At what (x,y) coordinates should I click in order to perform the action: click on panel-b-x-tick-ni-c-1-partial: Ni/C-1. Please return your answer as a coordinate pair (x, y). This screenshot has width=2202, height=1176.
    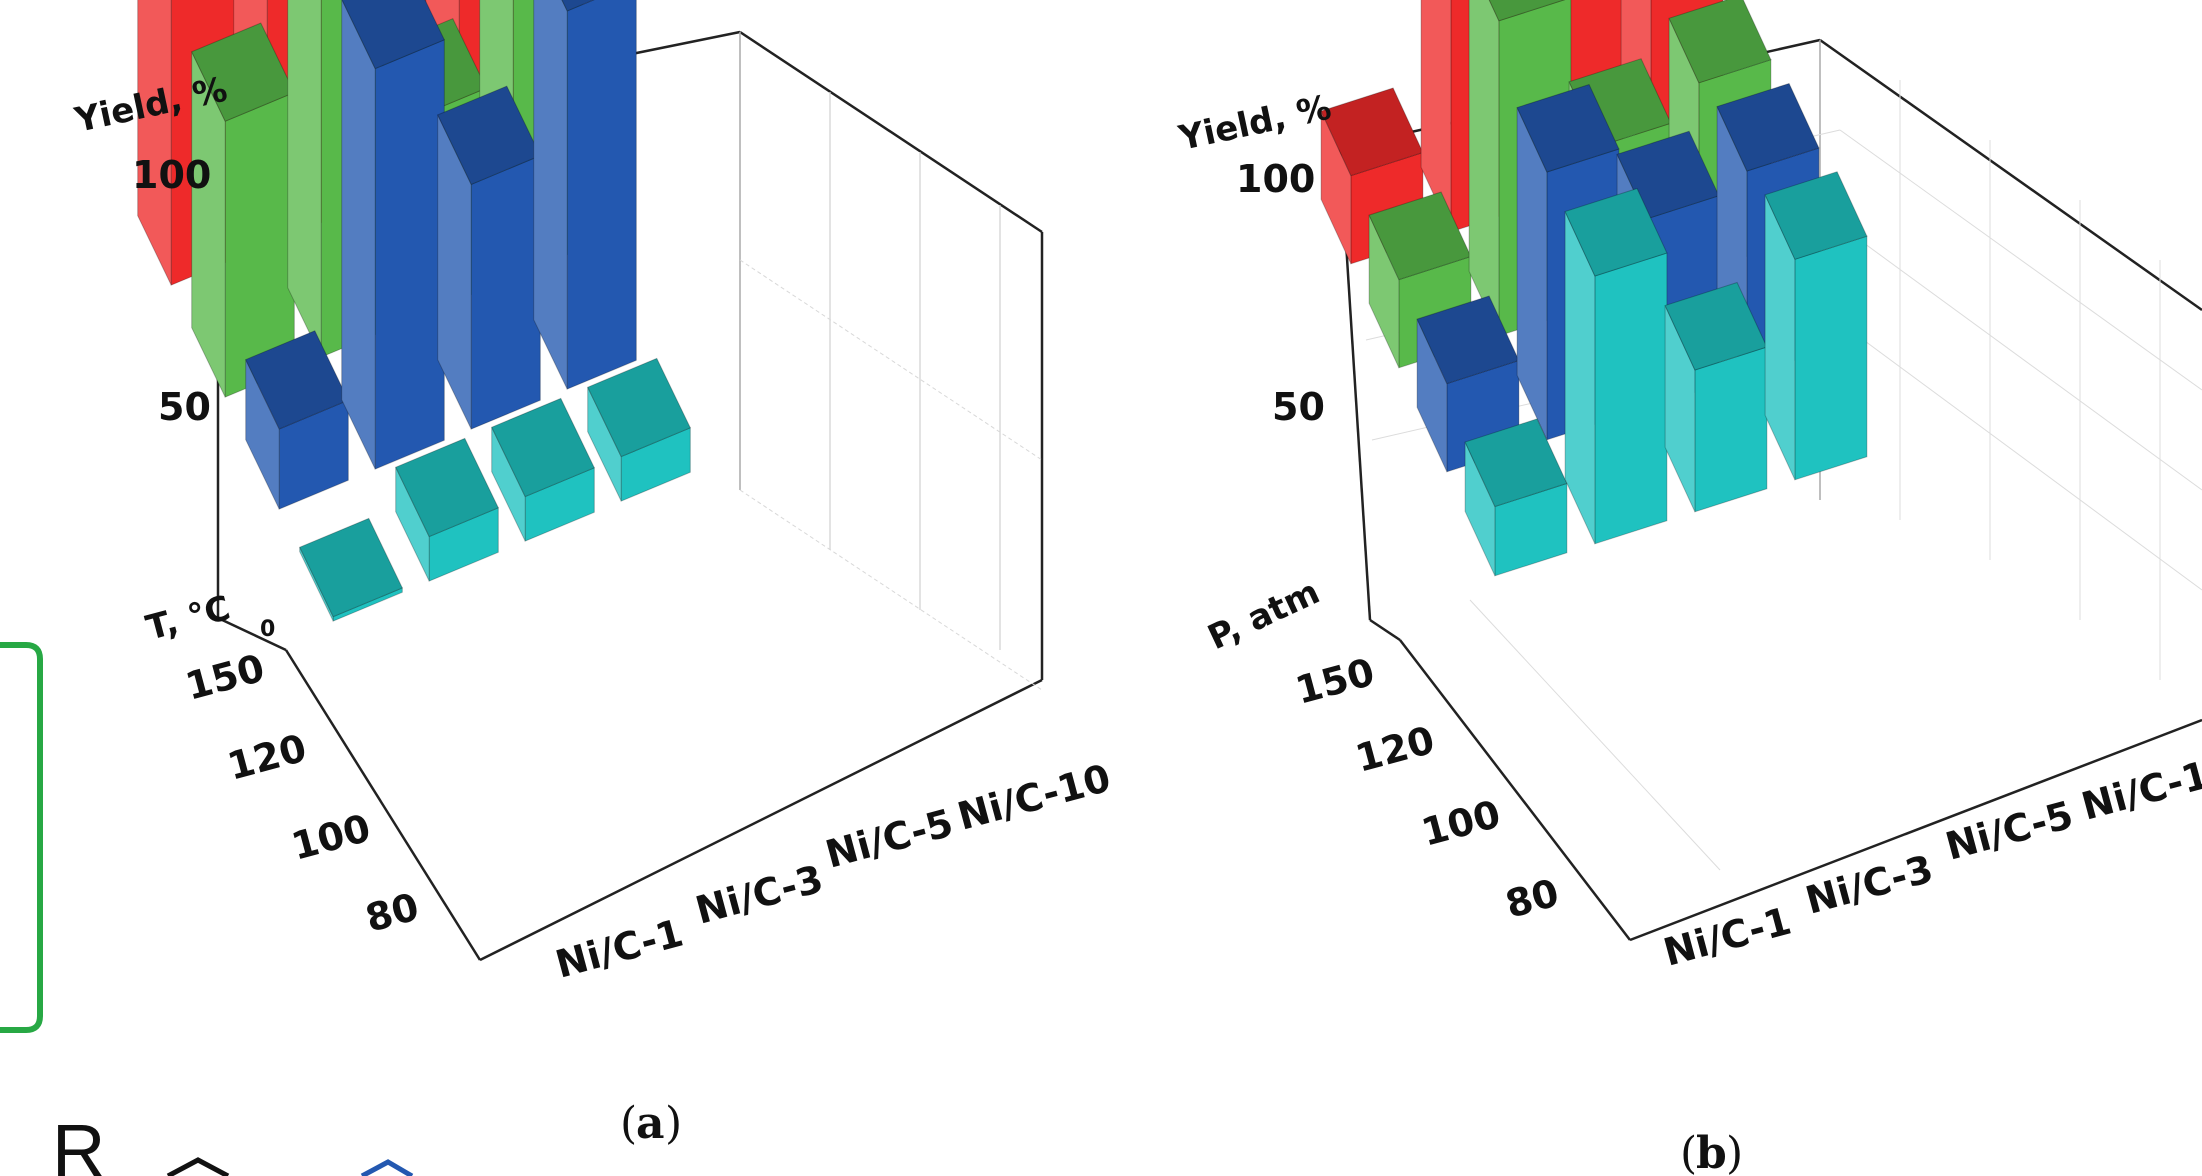
    Looking at the image, I should click on (2139, 791).